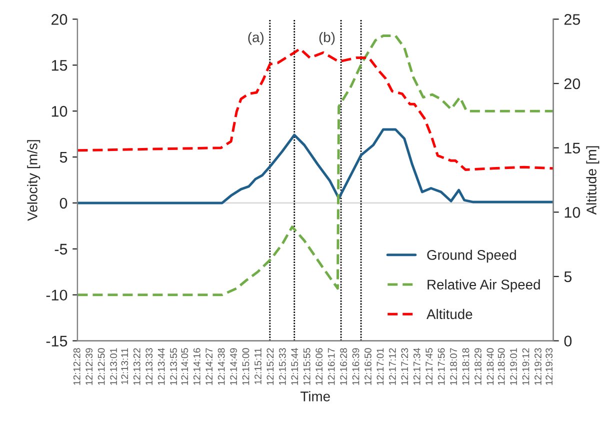  What do you see at coordinates (173, 366) in the screenshot?
I see `x-tick-label: 12:13:55` at bounding box center [173, 366].